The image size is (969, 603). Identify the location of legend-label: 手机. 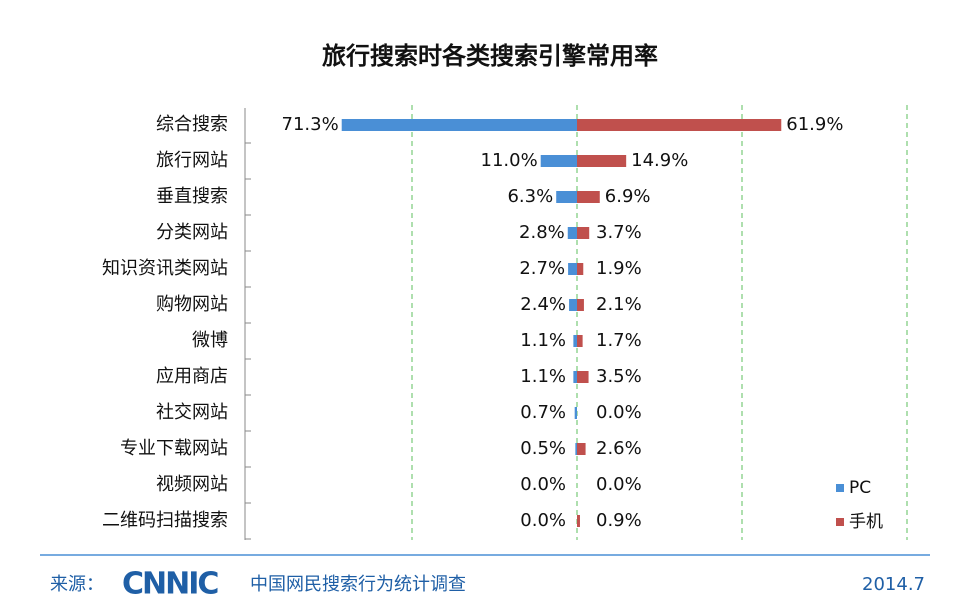
(866, 522).